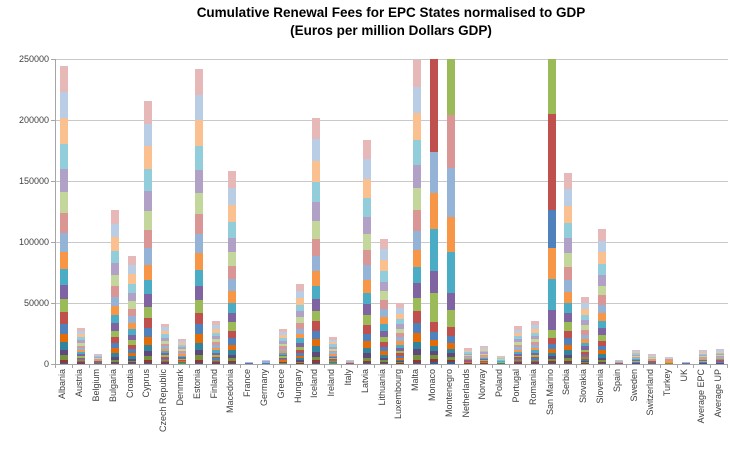  What do you see at coordinates (652, 359) in the screenshot?
I see `bar-switzerland` at bounding box center [652, 359].